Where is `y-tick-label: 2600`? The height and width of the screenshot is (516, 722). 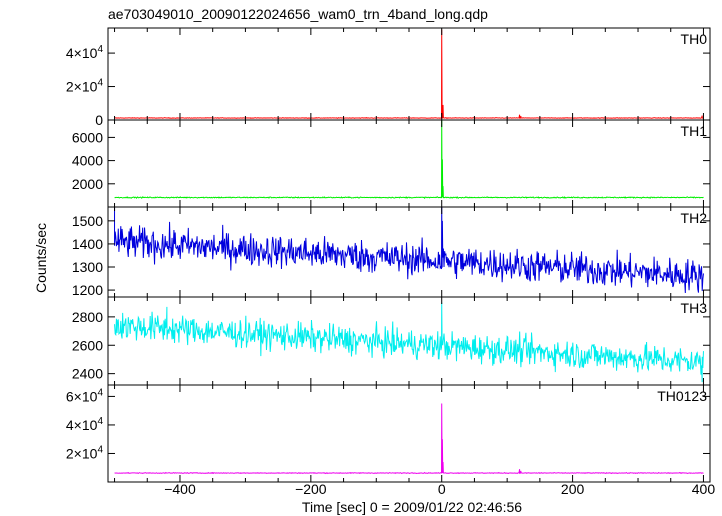 y-tick-label: 2600 is located at coordinates (87, 345).